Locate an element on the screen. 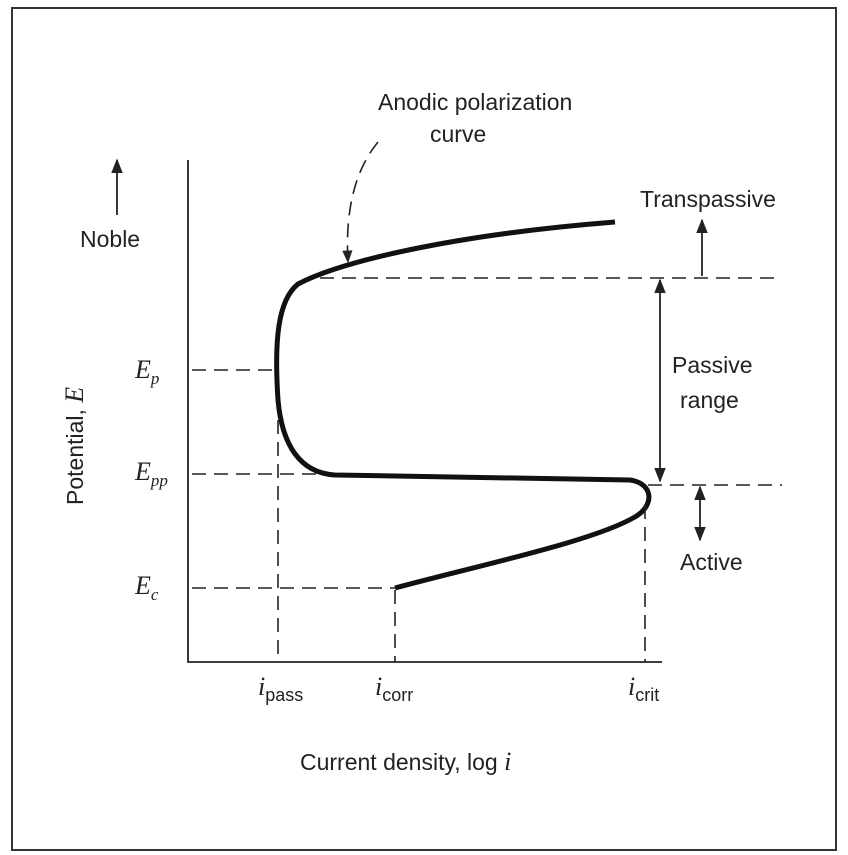 Image resolution: width=848 pixels, height=855 pixels. current-label: icrit is located at coordinates (643, 688).